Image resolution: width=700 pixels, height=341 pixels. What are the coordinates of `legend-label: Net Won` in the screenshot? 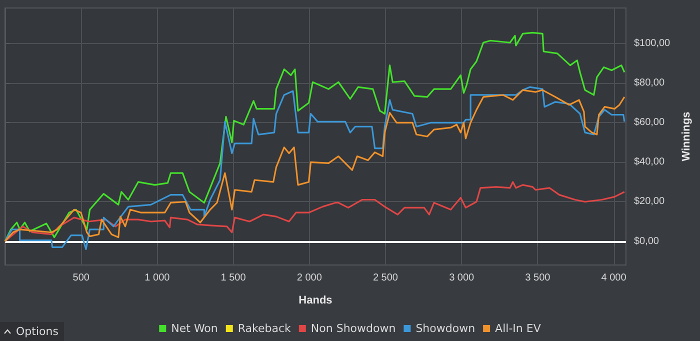 It's located at (194, 328).